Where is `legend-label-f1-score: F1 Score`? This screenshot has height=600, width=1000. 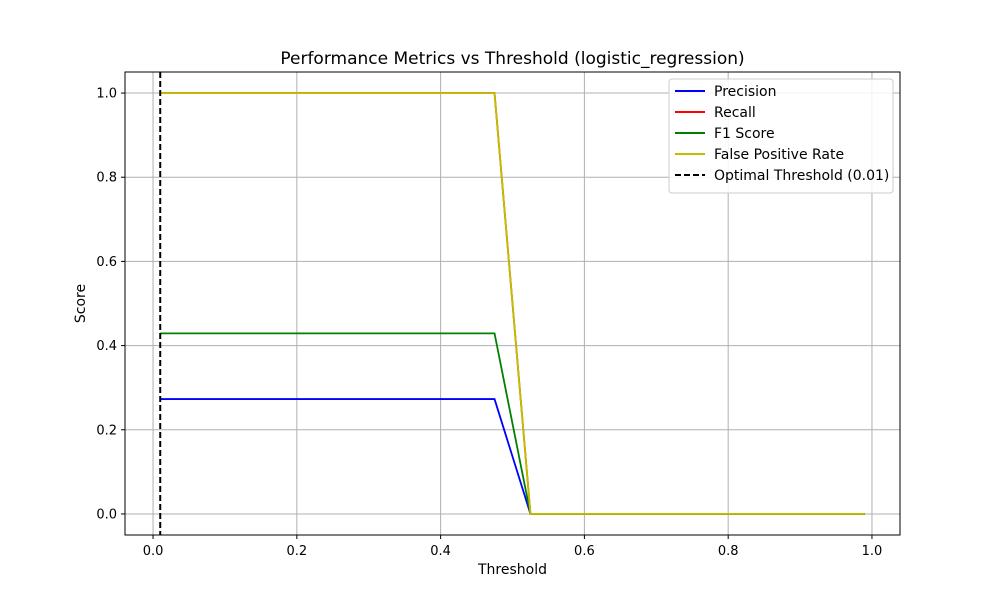 legend-label-f1-score: F1 Score is located at coordinates (744, 134).